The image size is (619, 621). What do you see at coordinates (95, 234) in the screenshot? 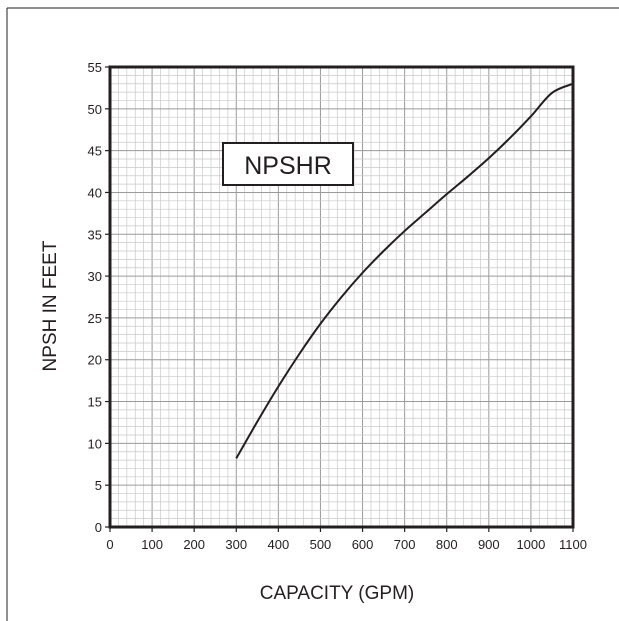
I see `y-tick-label: 35` at bounding box center [95, 234].